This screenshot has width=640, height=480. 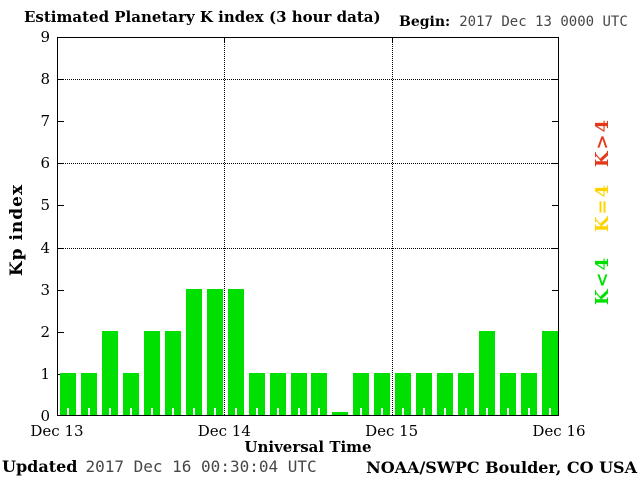 I want to click on legend-label: K=4, so click(x=603, y=207).